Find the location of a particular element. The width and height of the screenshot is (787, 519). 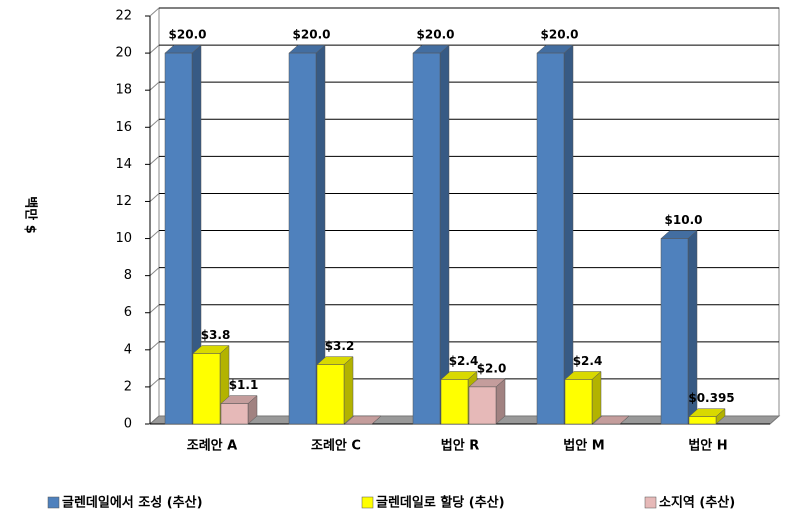

legend-label: 글렌데일에서 조성 (추산) is located at coordinates (132, 503).